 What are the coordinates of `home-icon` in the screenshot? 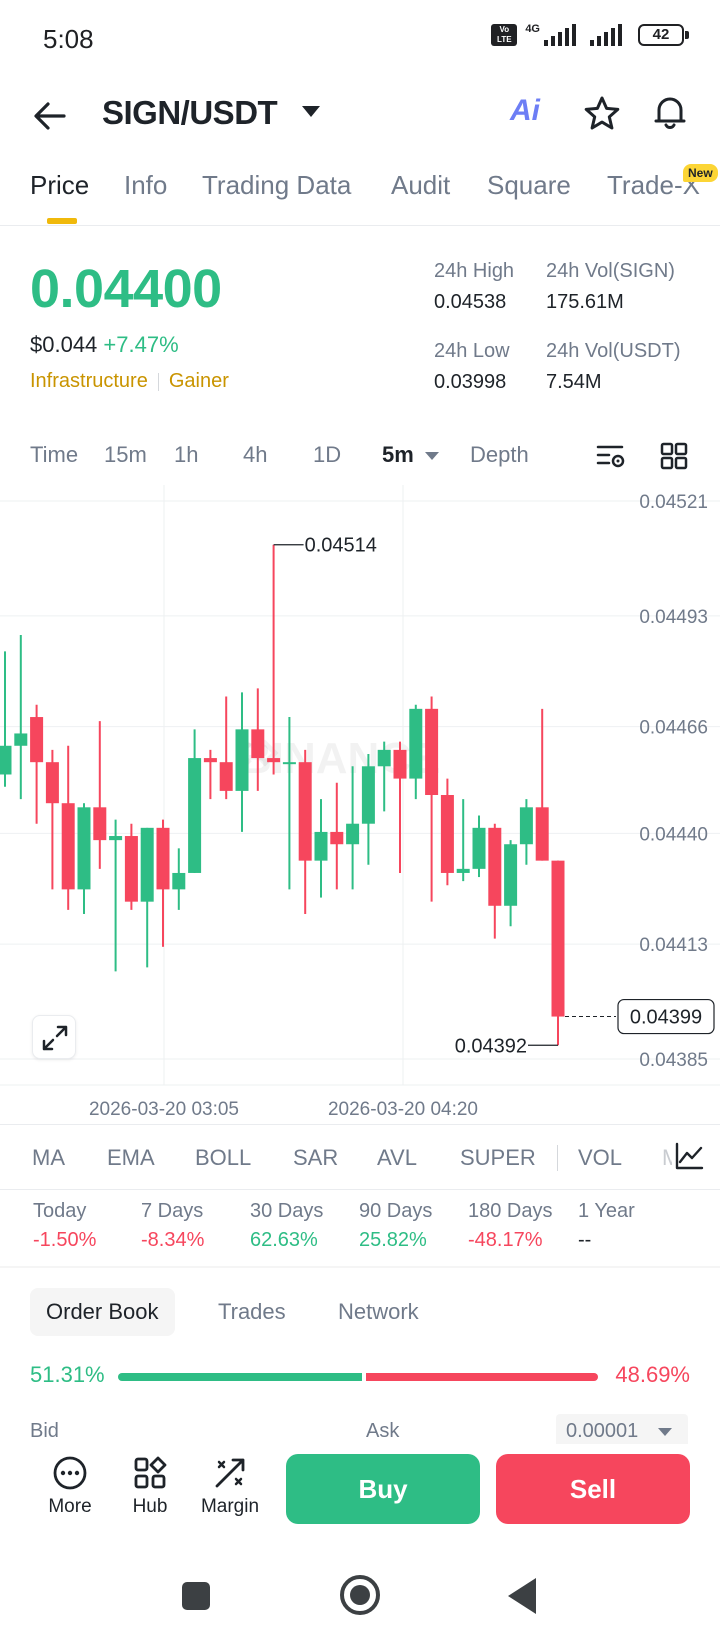 It's located at (360, 1595).